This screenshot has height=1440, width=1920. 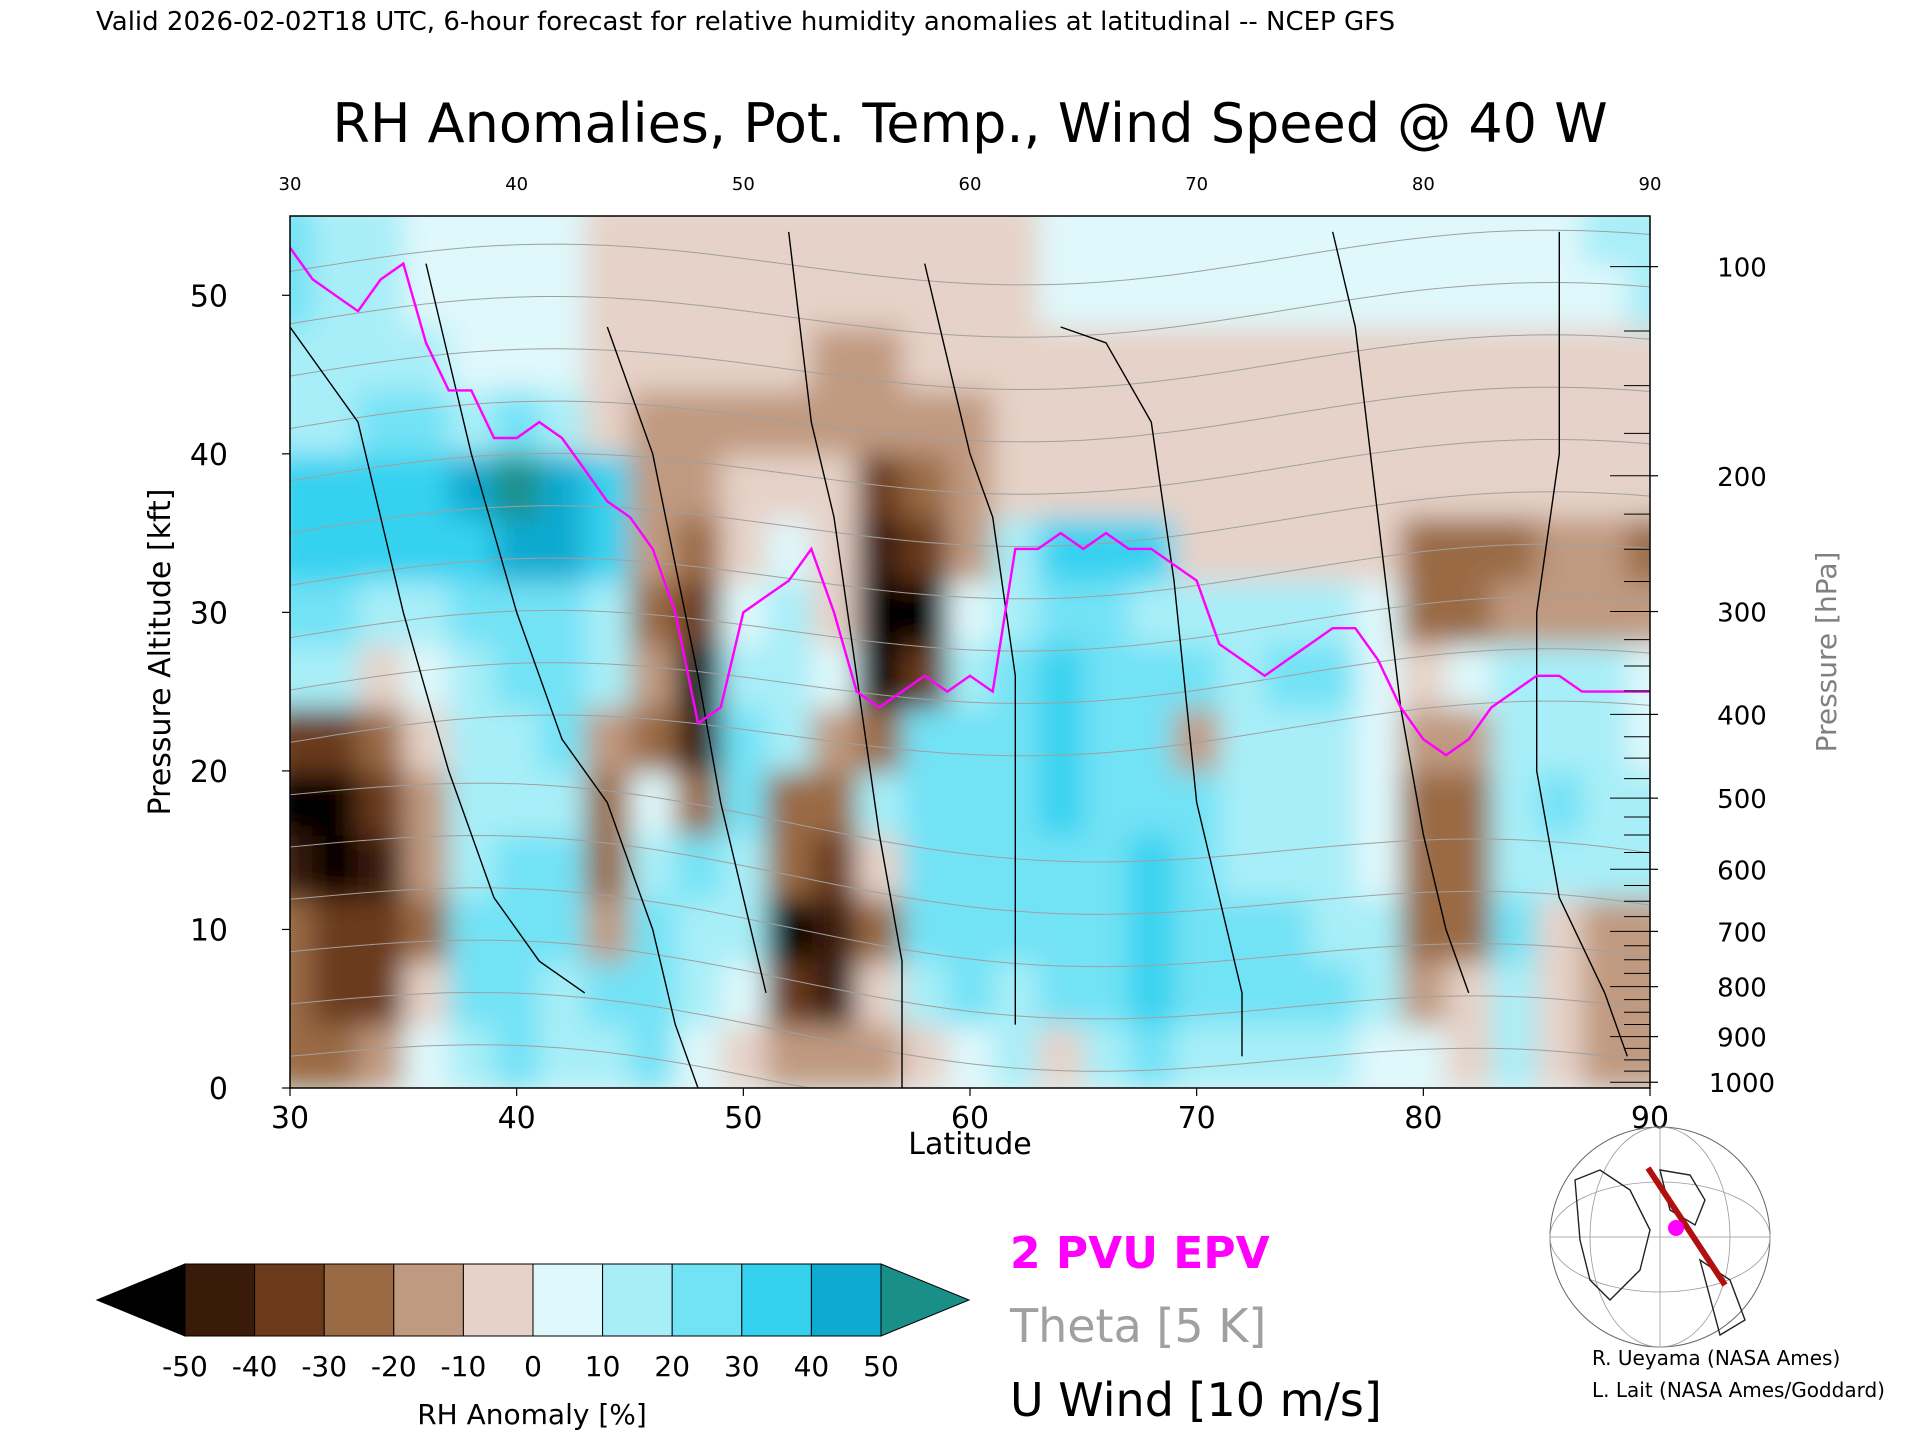 I want to click on x-tick-label: 40, so click(x=517, y=1118).